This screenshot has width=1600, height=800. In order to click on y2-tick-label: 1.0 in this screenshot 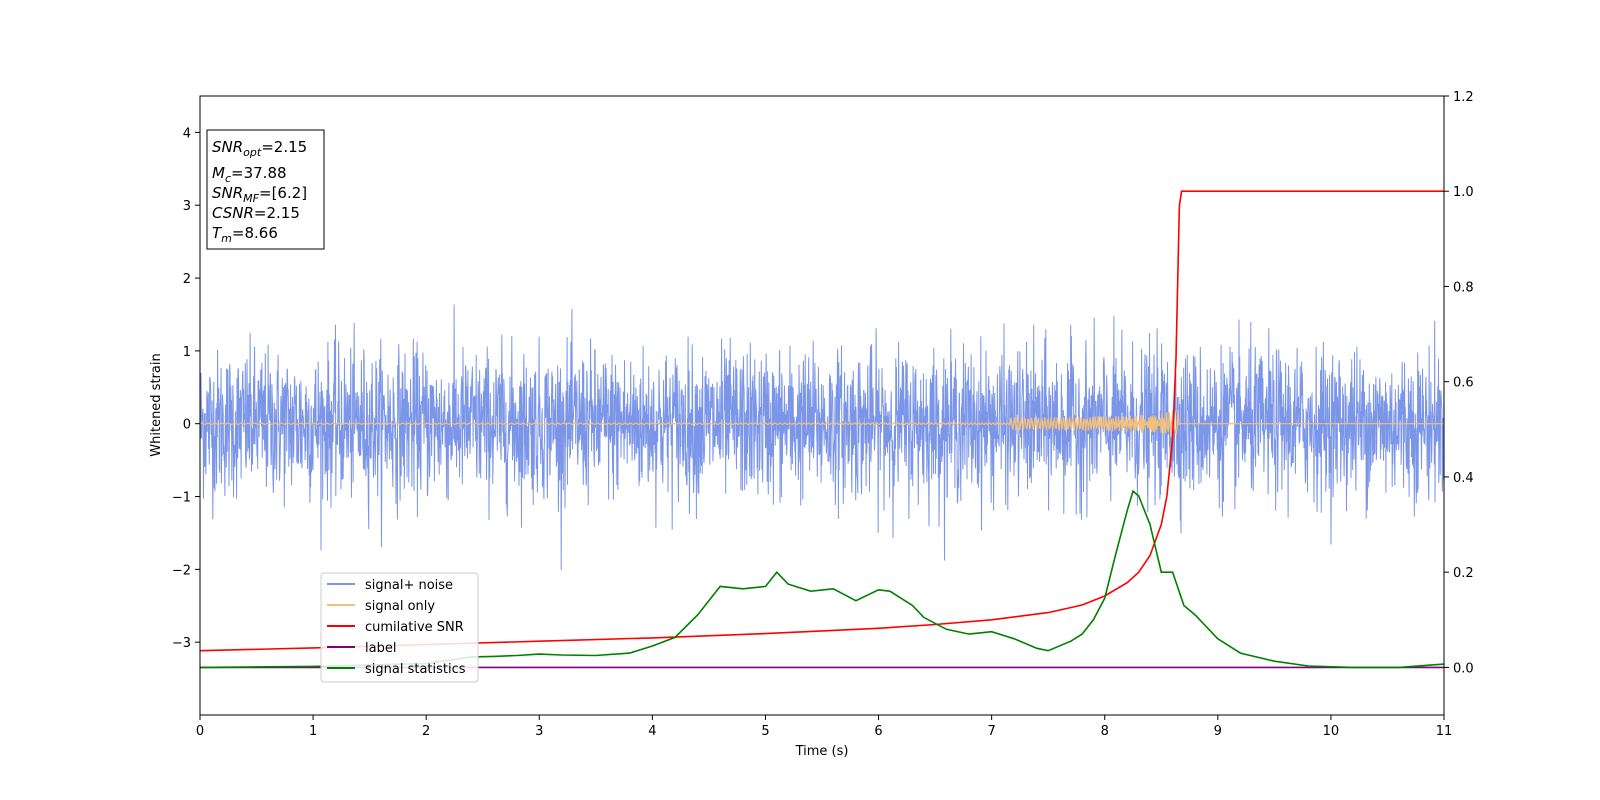, I will do `click(1463, 192)`.